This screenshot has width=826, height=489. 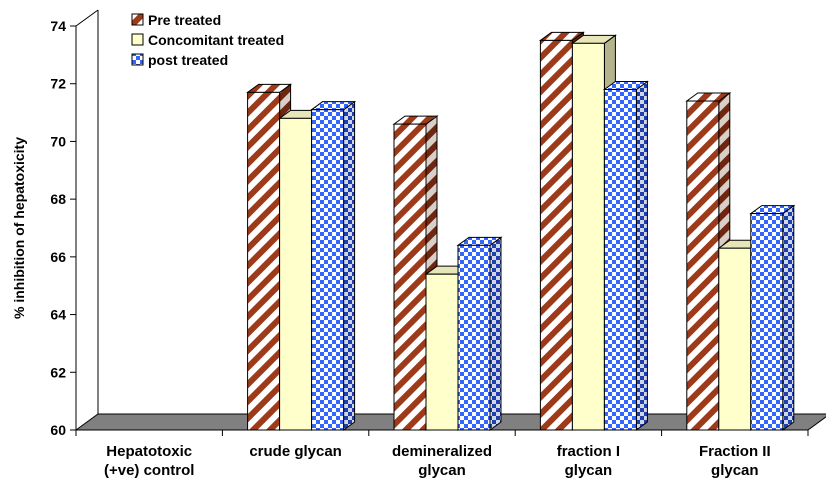 I want to click on y-tick-label: 70, so click(x=58, y=141).